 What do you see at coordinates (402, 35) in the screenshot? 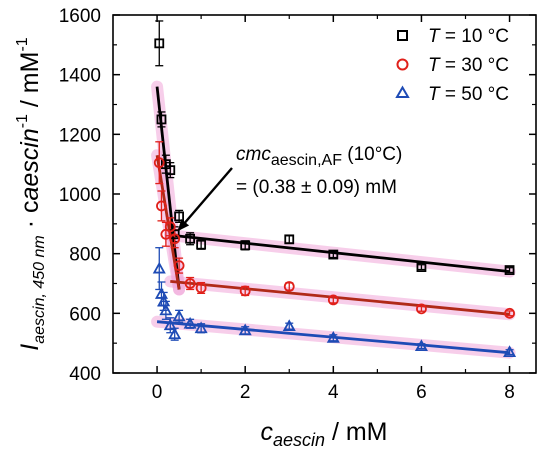
I see `legend-marker-square` at bounding box center [402, 35].